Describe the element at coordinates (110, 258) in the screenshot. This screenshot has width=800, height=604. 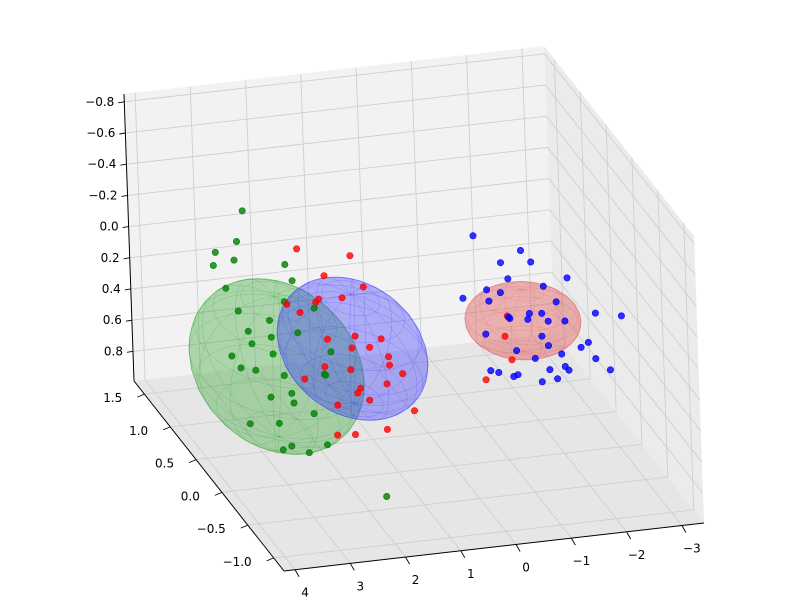
I see `z-tick-label: 0.2` at that location.